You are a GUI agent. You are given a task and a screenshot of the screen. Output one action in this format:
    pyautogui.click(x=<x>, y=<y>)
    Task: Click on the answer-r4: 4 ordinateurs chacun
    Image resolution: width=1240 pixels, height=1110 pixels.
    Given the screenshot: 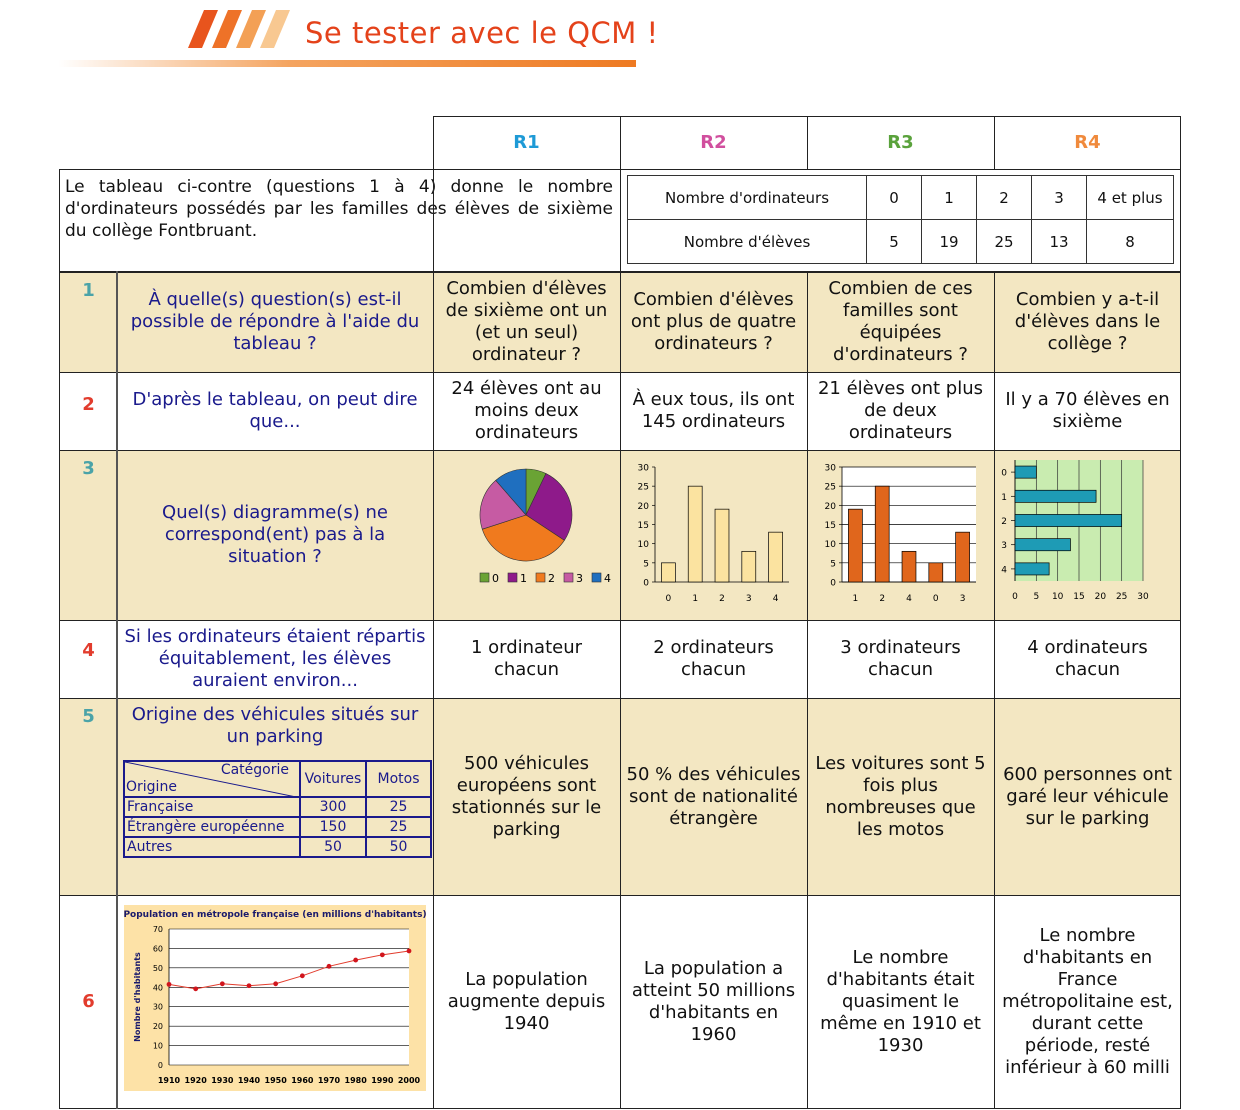 What is the action you would take?
    pyautogui.click(x=1087, y=658)
    